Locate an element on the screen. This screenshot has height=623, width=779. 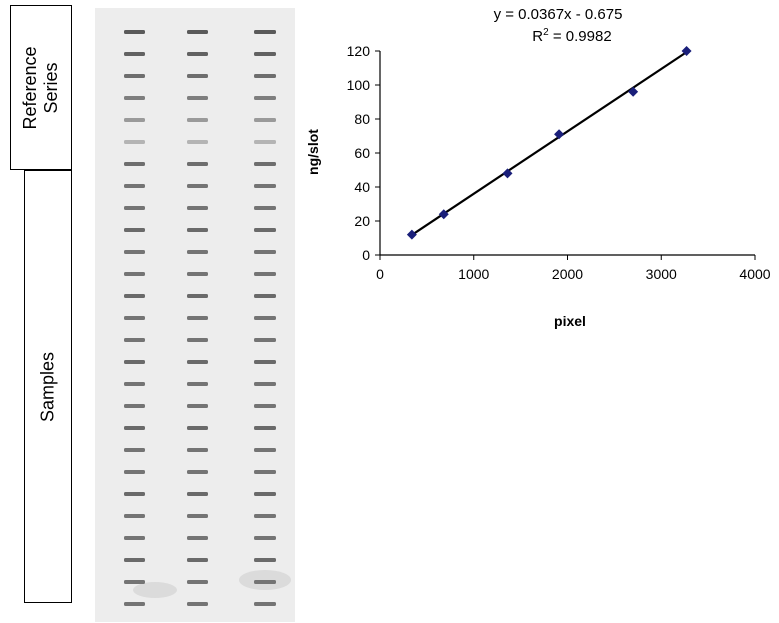
y-axis-title: ng/slot is located at coordinates (313, 152).